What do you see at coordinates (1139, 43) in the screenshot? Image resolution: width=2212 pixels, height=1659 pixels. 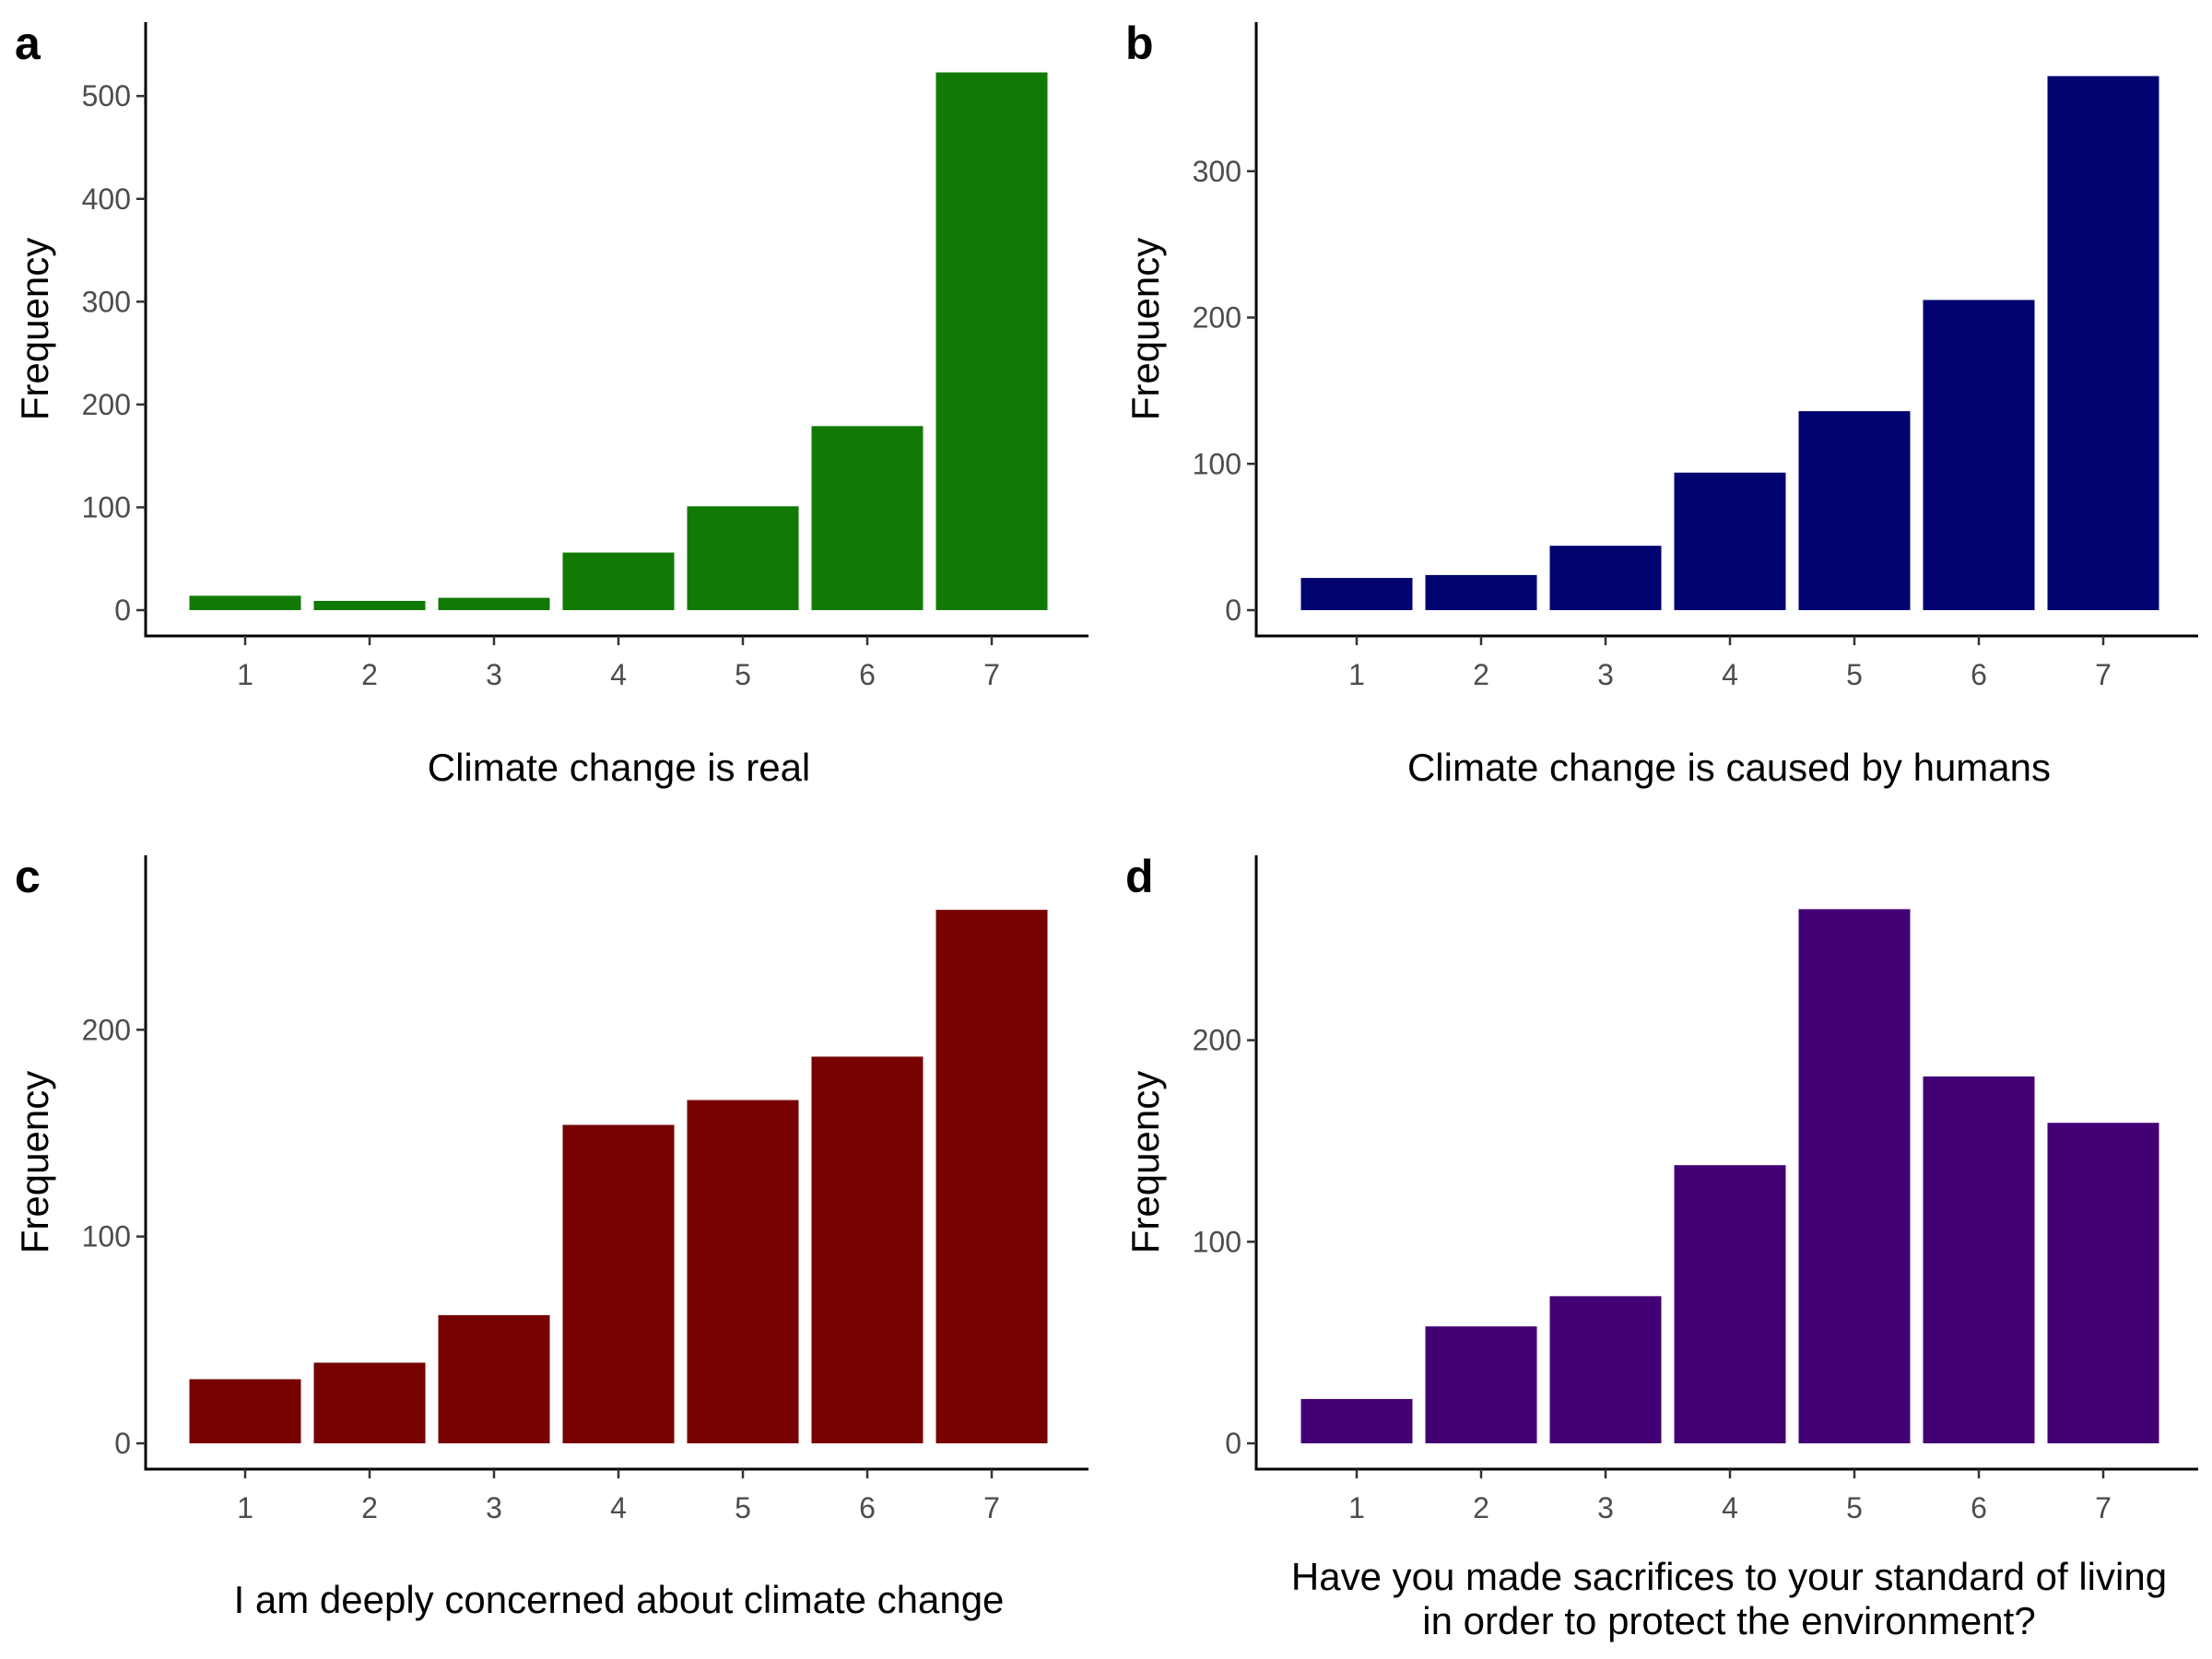 I see `panel-letter: b` at bounding box center [1139, 43].